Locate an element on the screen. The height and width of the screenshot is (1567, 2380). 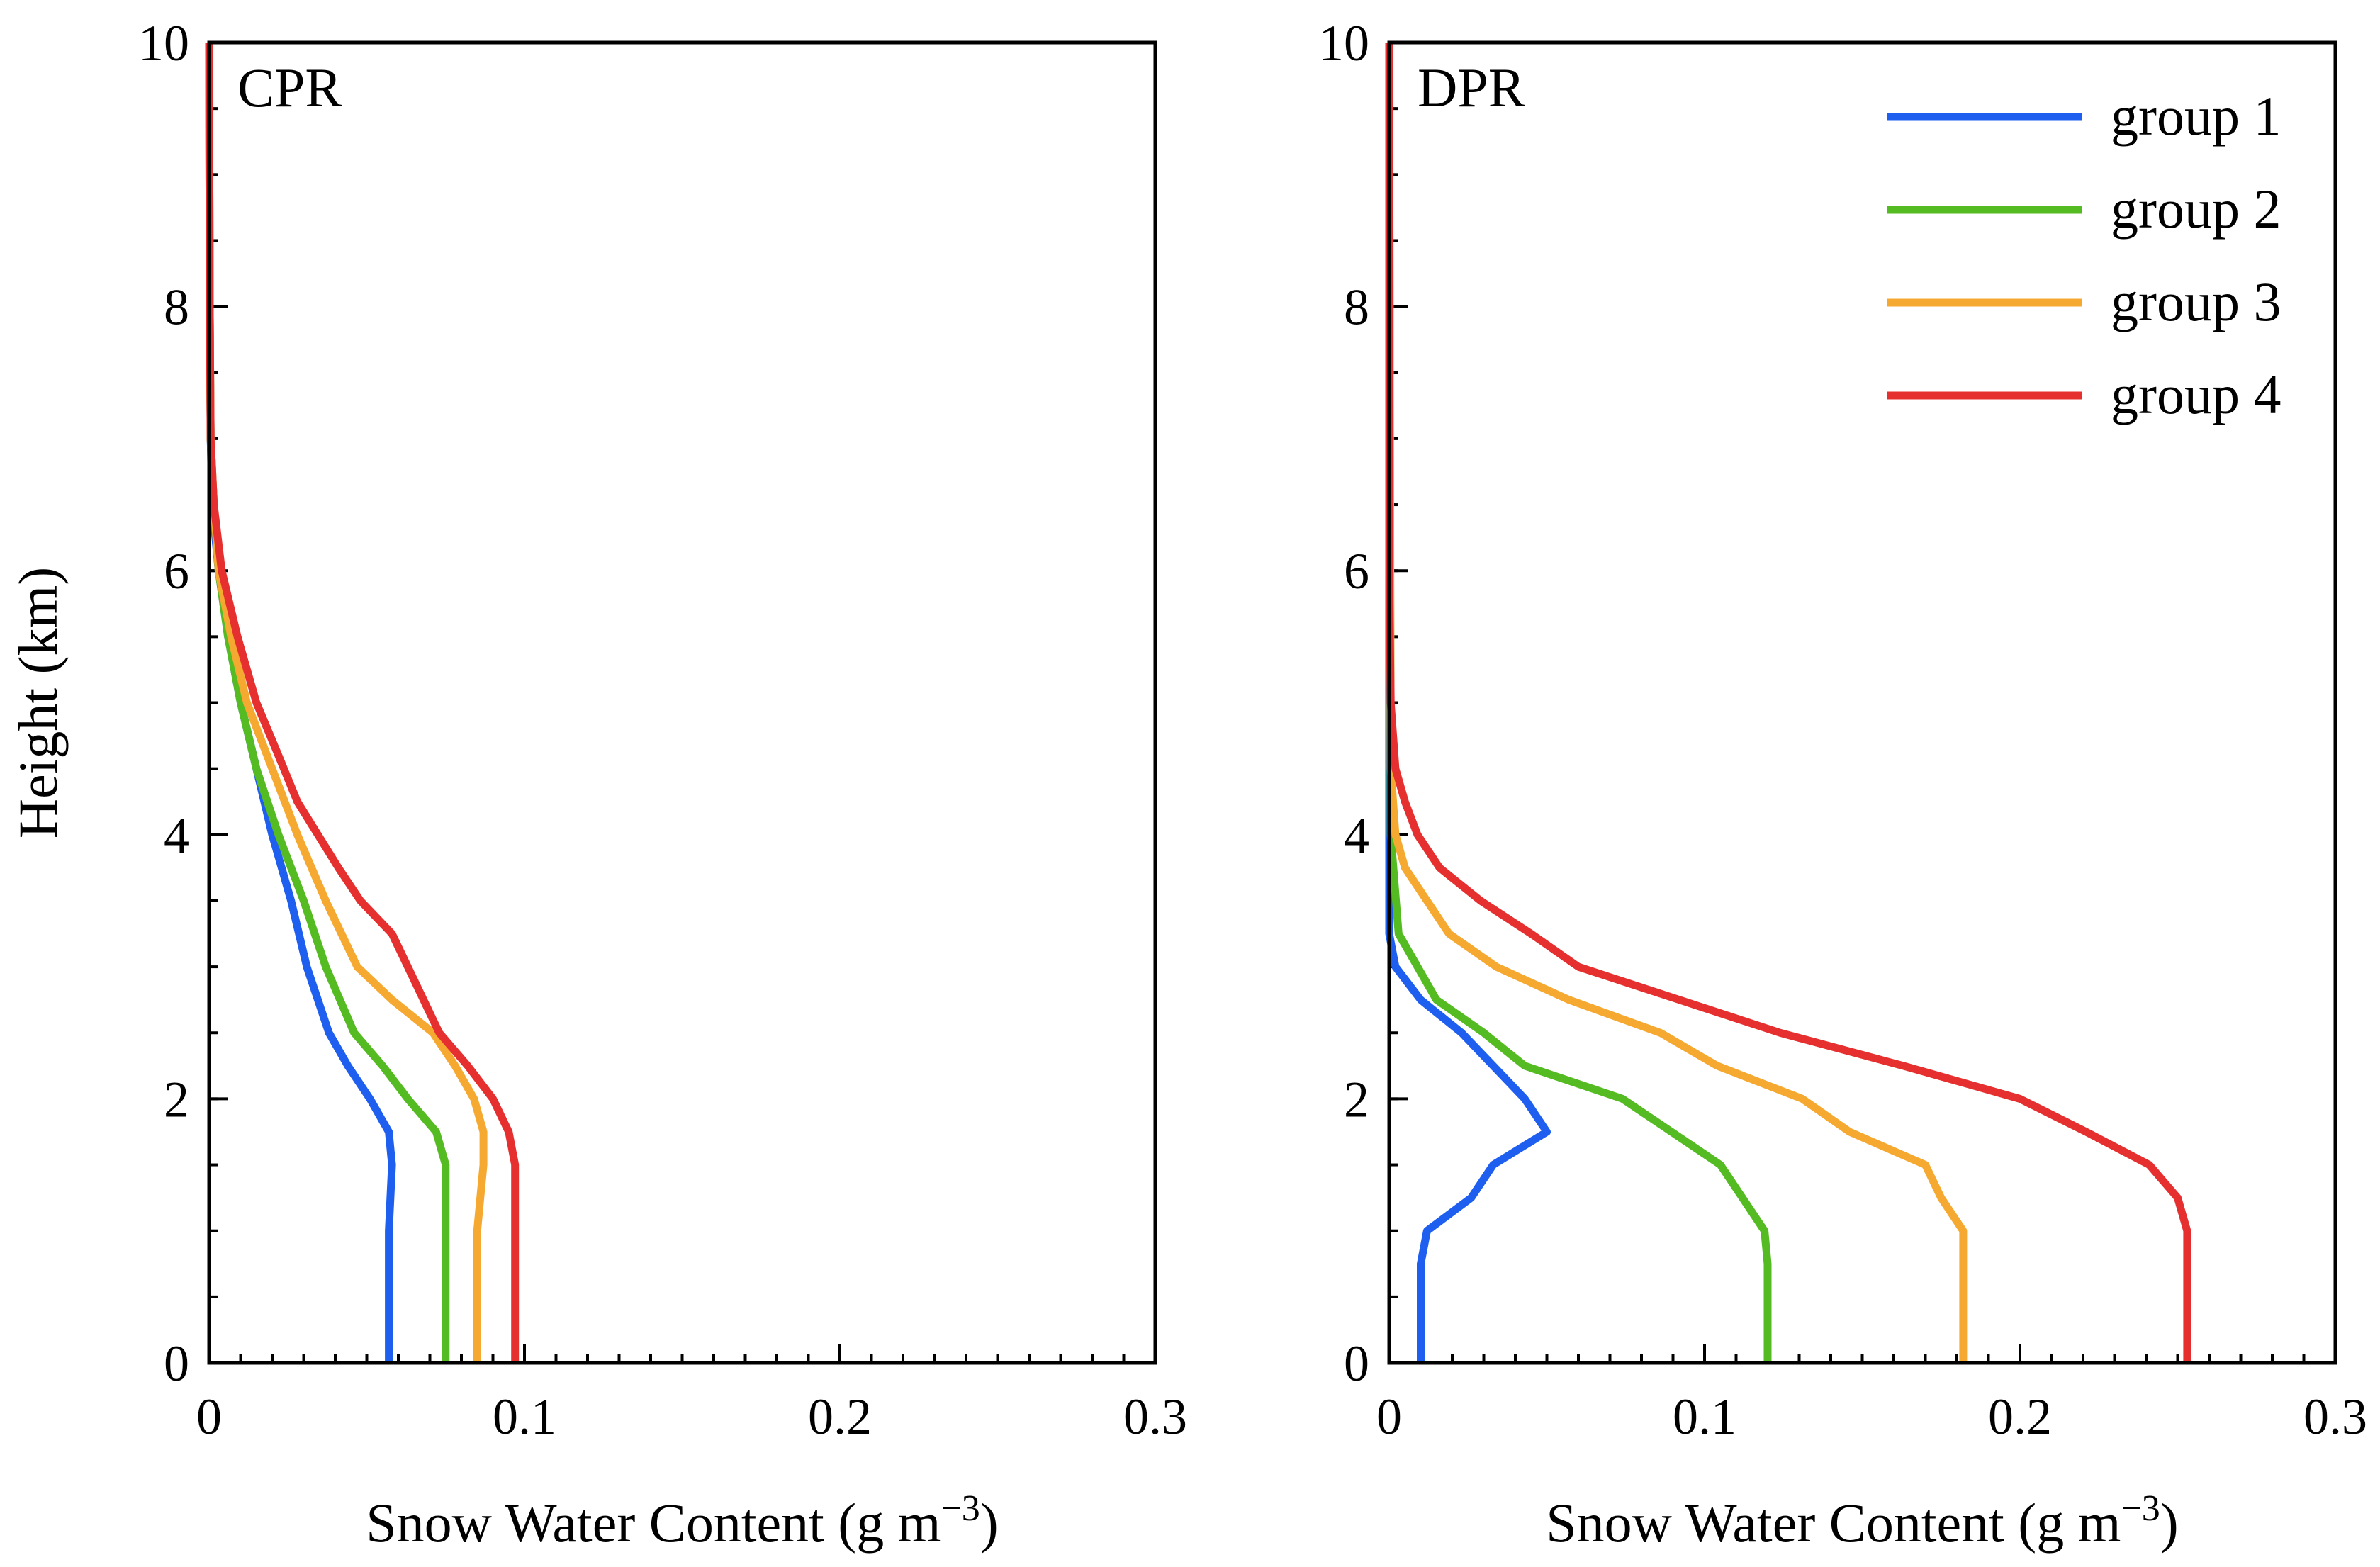
legend-label: group 2 is located at coordinates (2196, 209).